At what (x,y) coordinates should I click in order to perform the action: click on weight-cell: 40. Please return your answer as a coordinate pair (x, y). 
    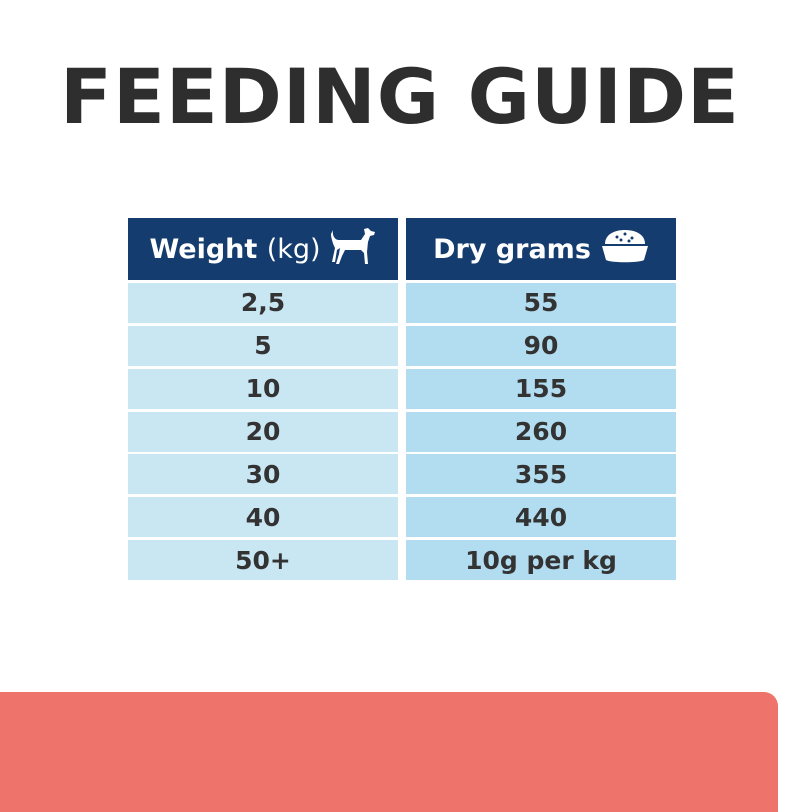
    Looking at the image, I should click on (263, 517).